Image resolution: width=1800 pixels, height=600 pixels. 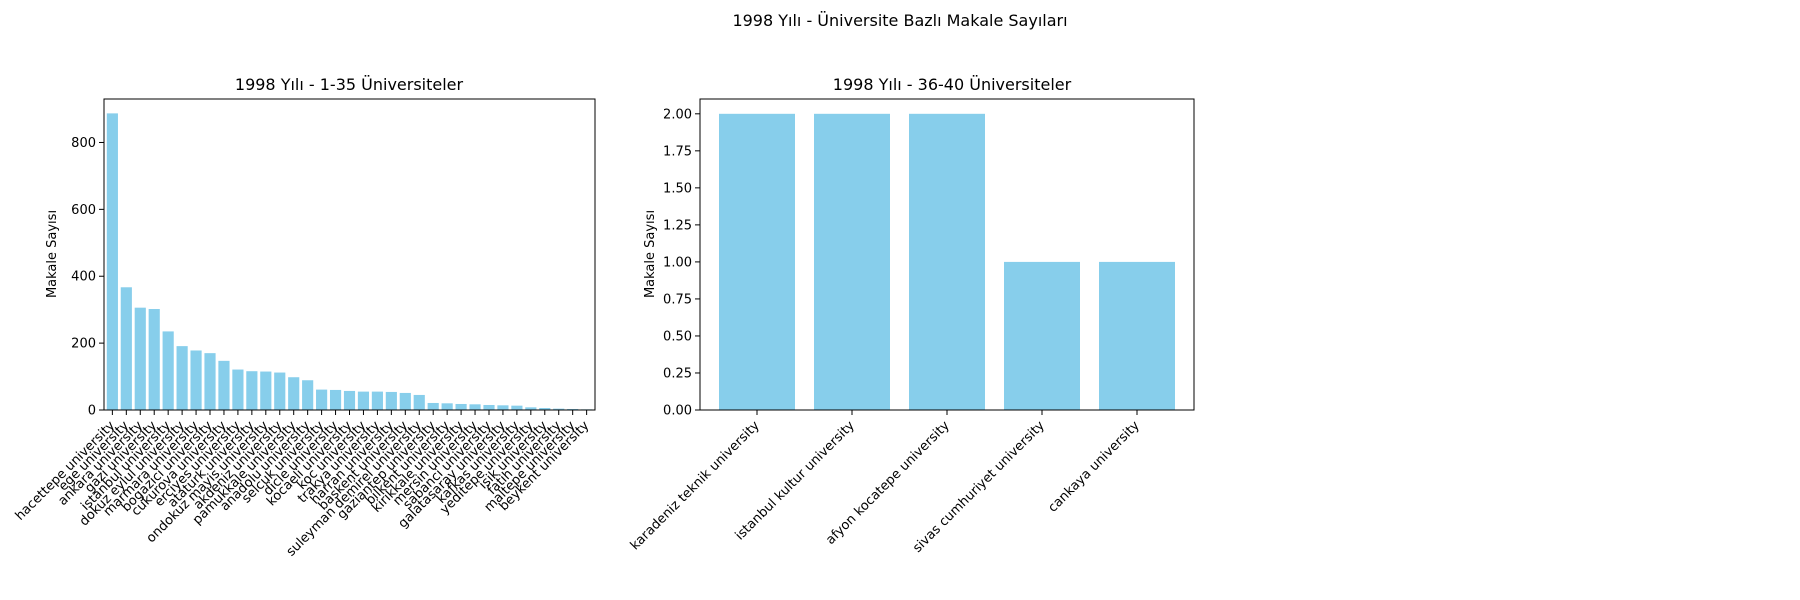 I want to click on chart-right-title: 1998 Yılı - 36-40 Üniversiteler, so click(x=952, y=84).